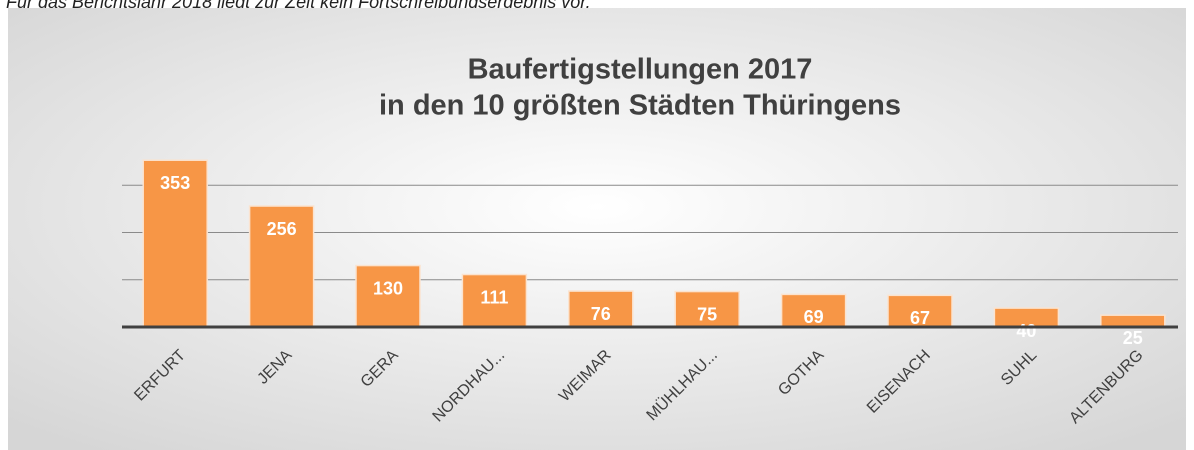  What do you see at coordinates (814, 317) in the screenshot?
I see `data-label: 69` at bounding box center [814, 317].